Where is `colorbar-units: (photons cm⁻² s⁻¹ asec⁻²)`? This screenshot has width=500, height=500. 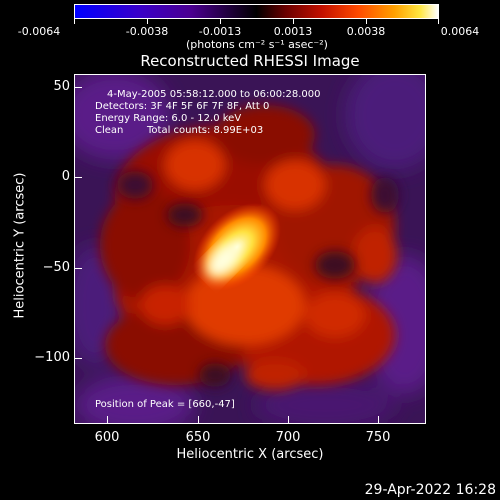 colorbar-units: (photons cm⁻² s⁻¹ asec⁻²) is located at coordinates (257, 44).